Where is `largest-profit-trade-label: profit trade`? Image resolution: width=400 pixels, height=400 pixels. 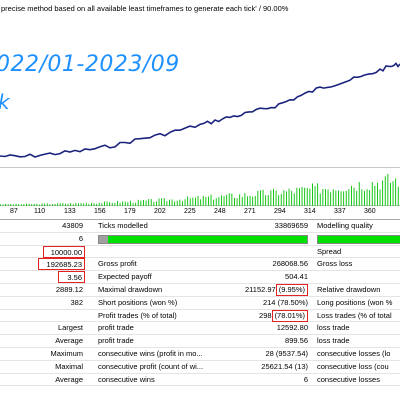
largest-profit-trade-label: profit trade is located at coordinates (116, 328).